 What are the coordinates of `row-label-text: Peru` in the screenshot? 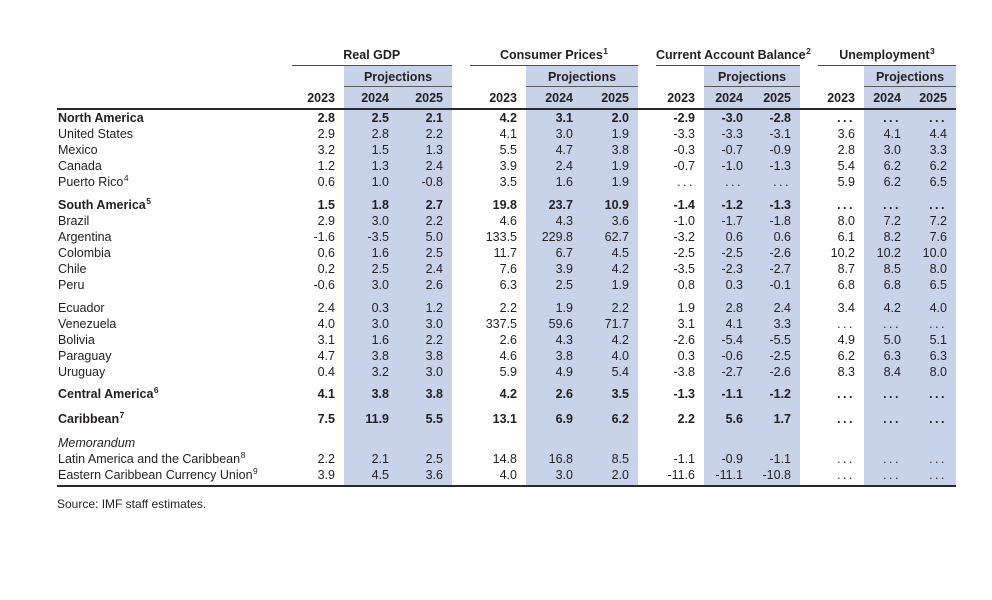 It's located at (71, 285).